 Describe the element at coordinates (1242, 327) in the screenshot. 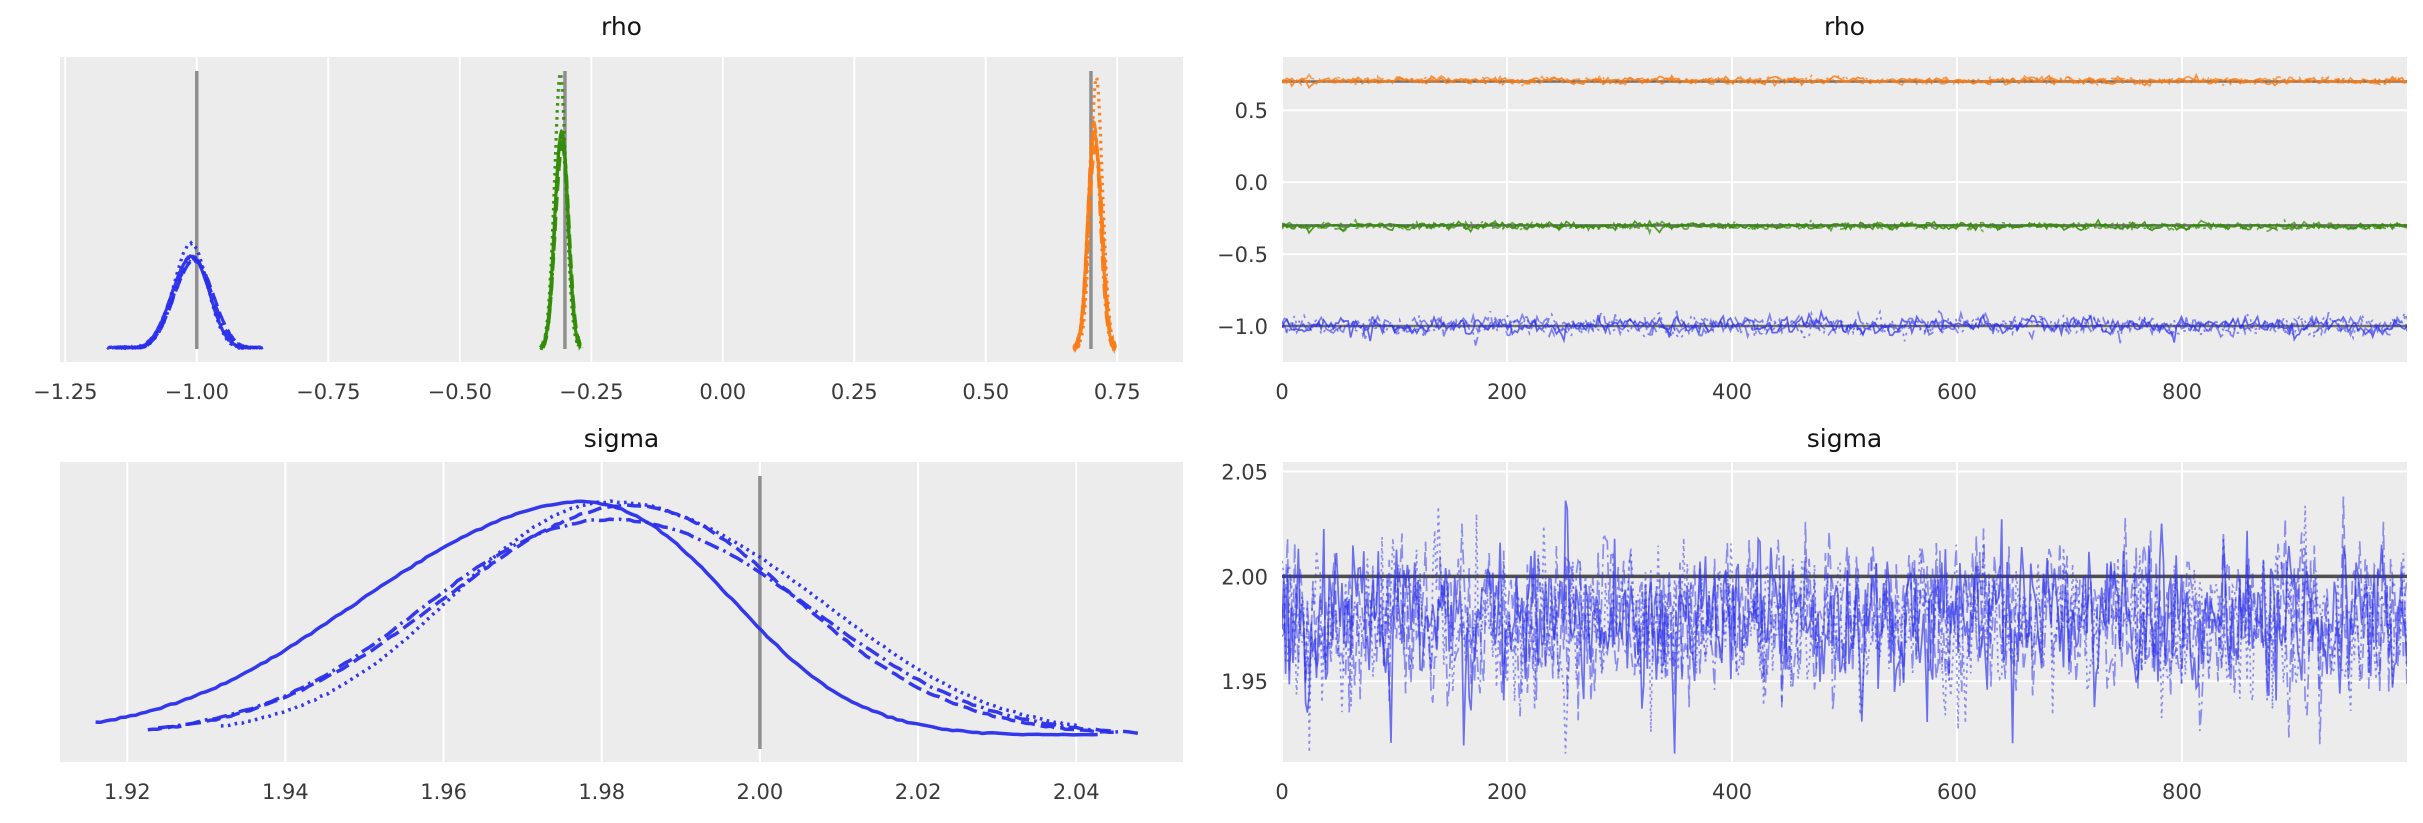

I see `y-tick-label: −1.0` at that location.